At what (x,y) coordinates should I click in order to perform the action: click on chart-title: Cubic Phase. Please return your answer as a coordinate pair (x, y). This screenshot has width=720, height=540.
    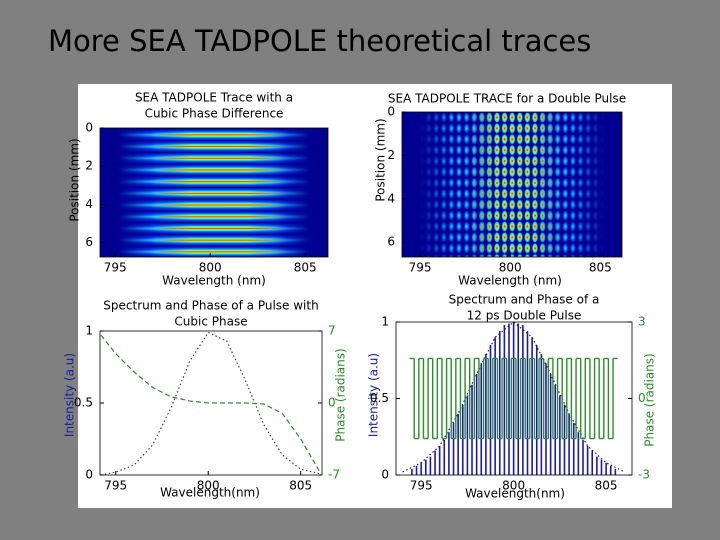
    Looking at the image, I should click on (210, 322).